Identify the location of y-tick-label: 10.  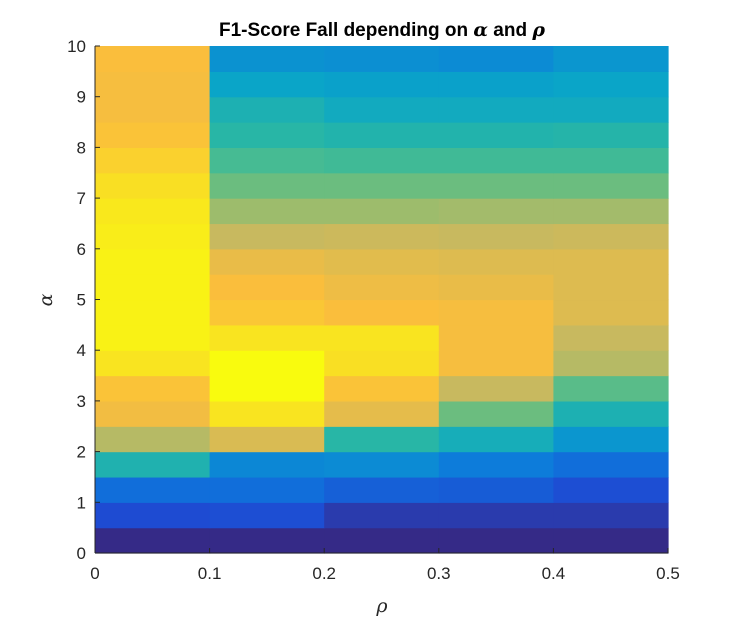
(76, 46).